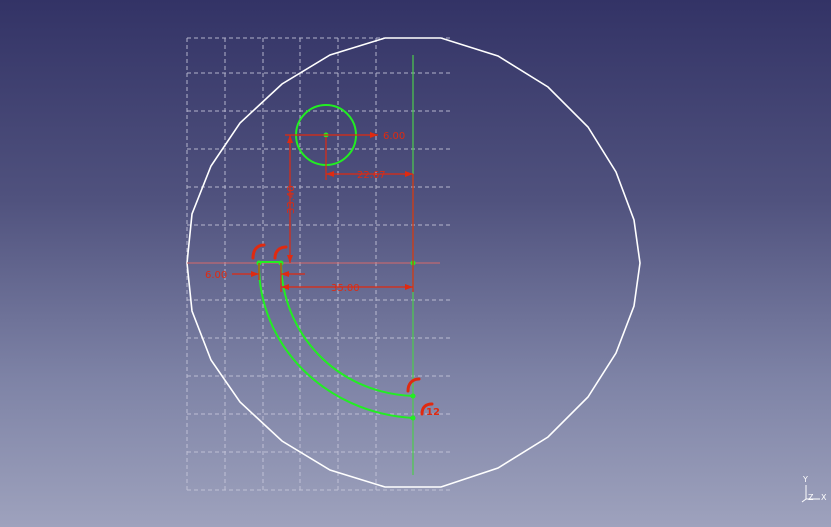 This screenshot has width=831, height=527. I want to click on axis-cross-z-label: Z, so click(811, 497).